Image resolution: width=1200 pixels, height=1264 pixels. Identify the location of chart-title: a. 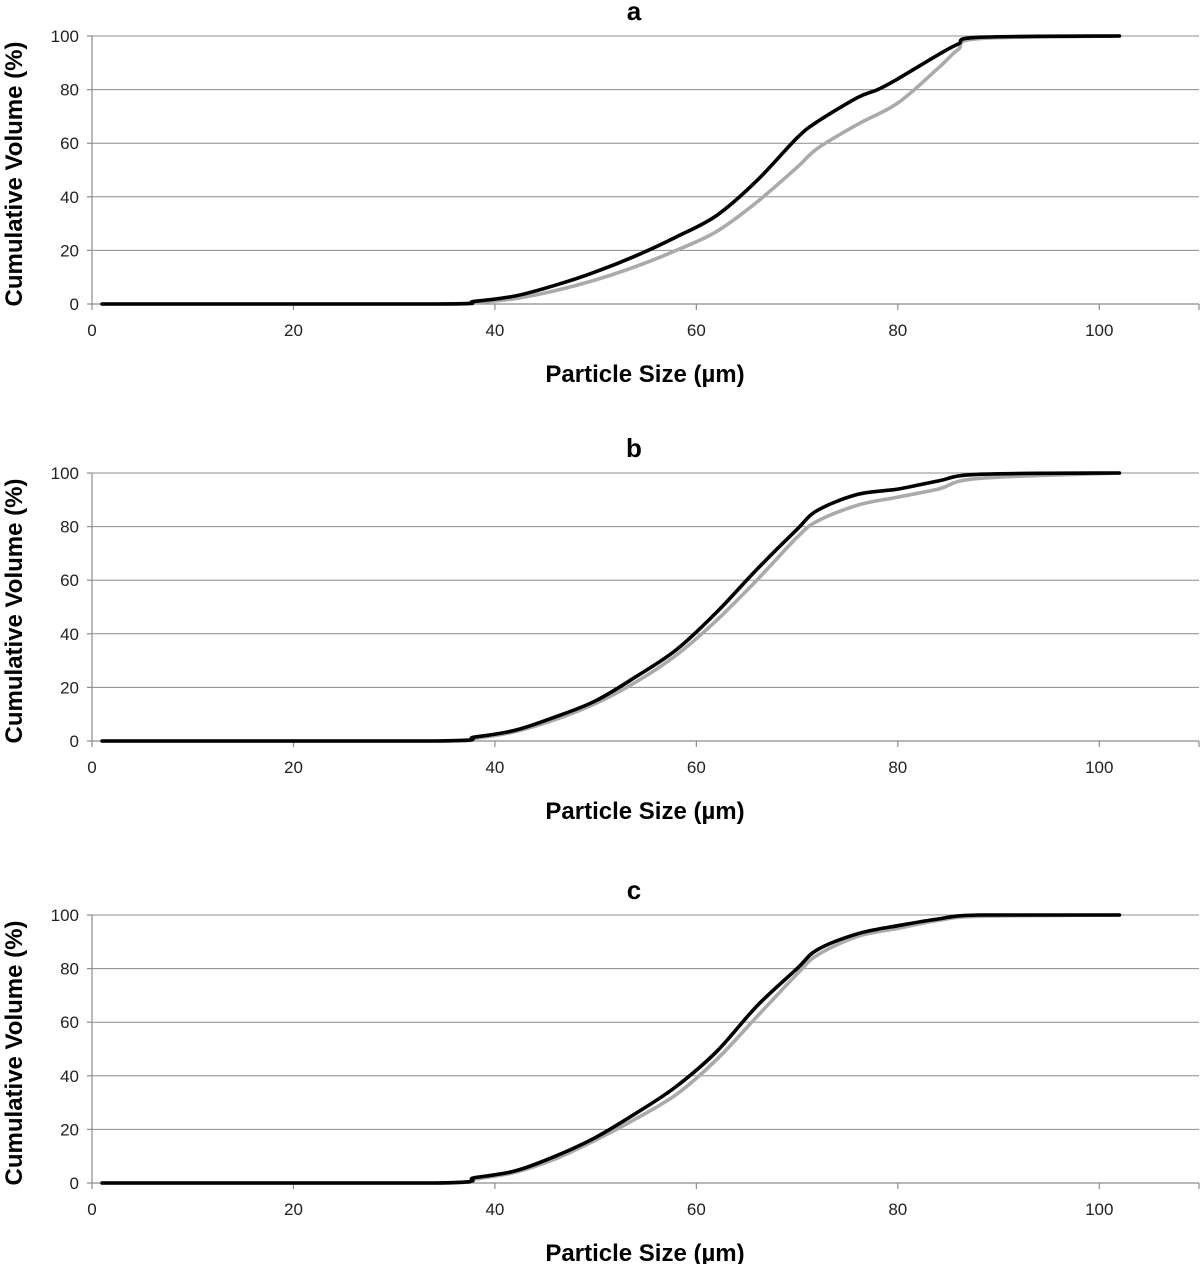
(634, 13).